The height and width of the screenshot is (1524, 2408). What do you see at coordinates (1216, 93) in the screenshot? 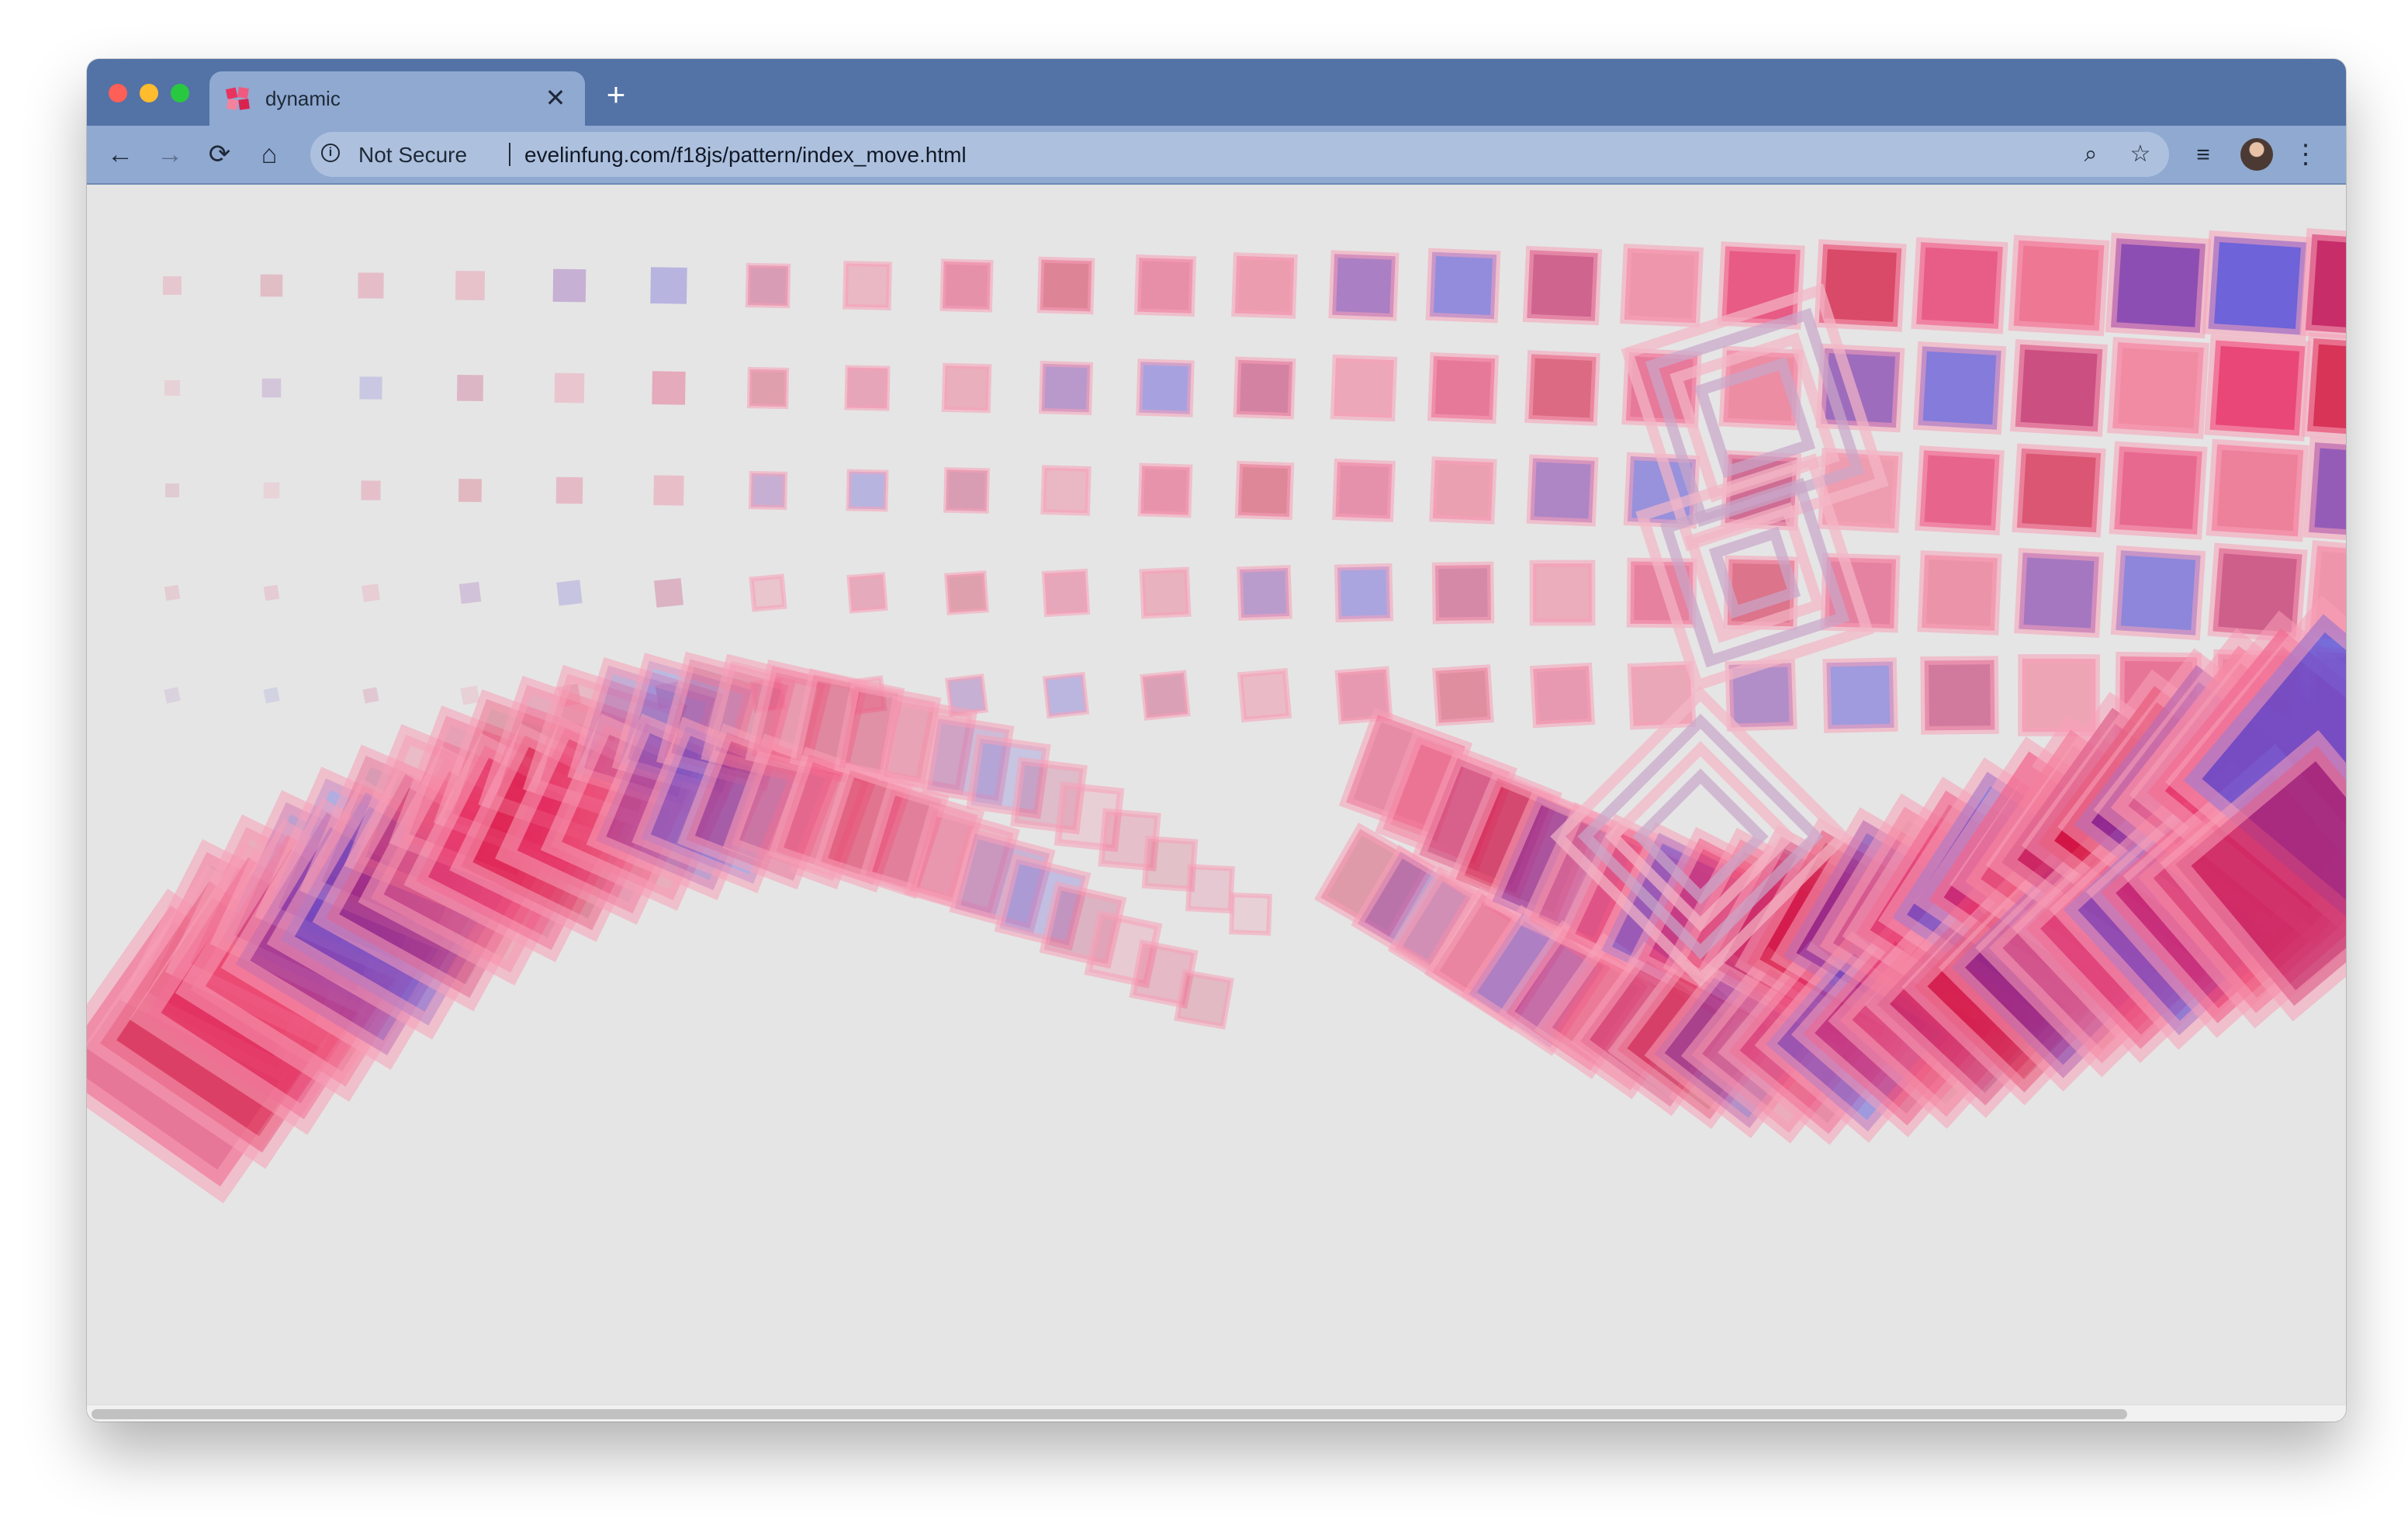
I see `tab-strip: dynamic ✕ +` at bounding box center [1216, 93].